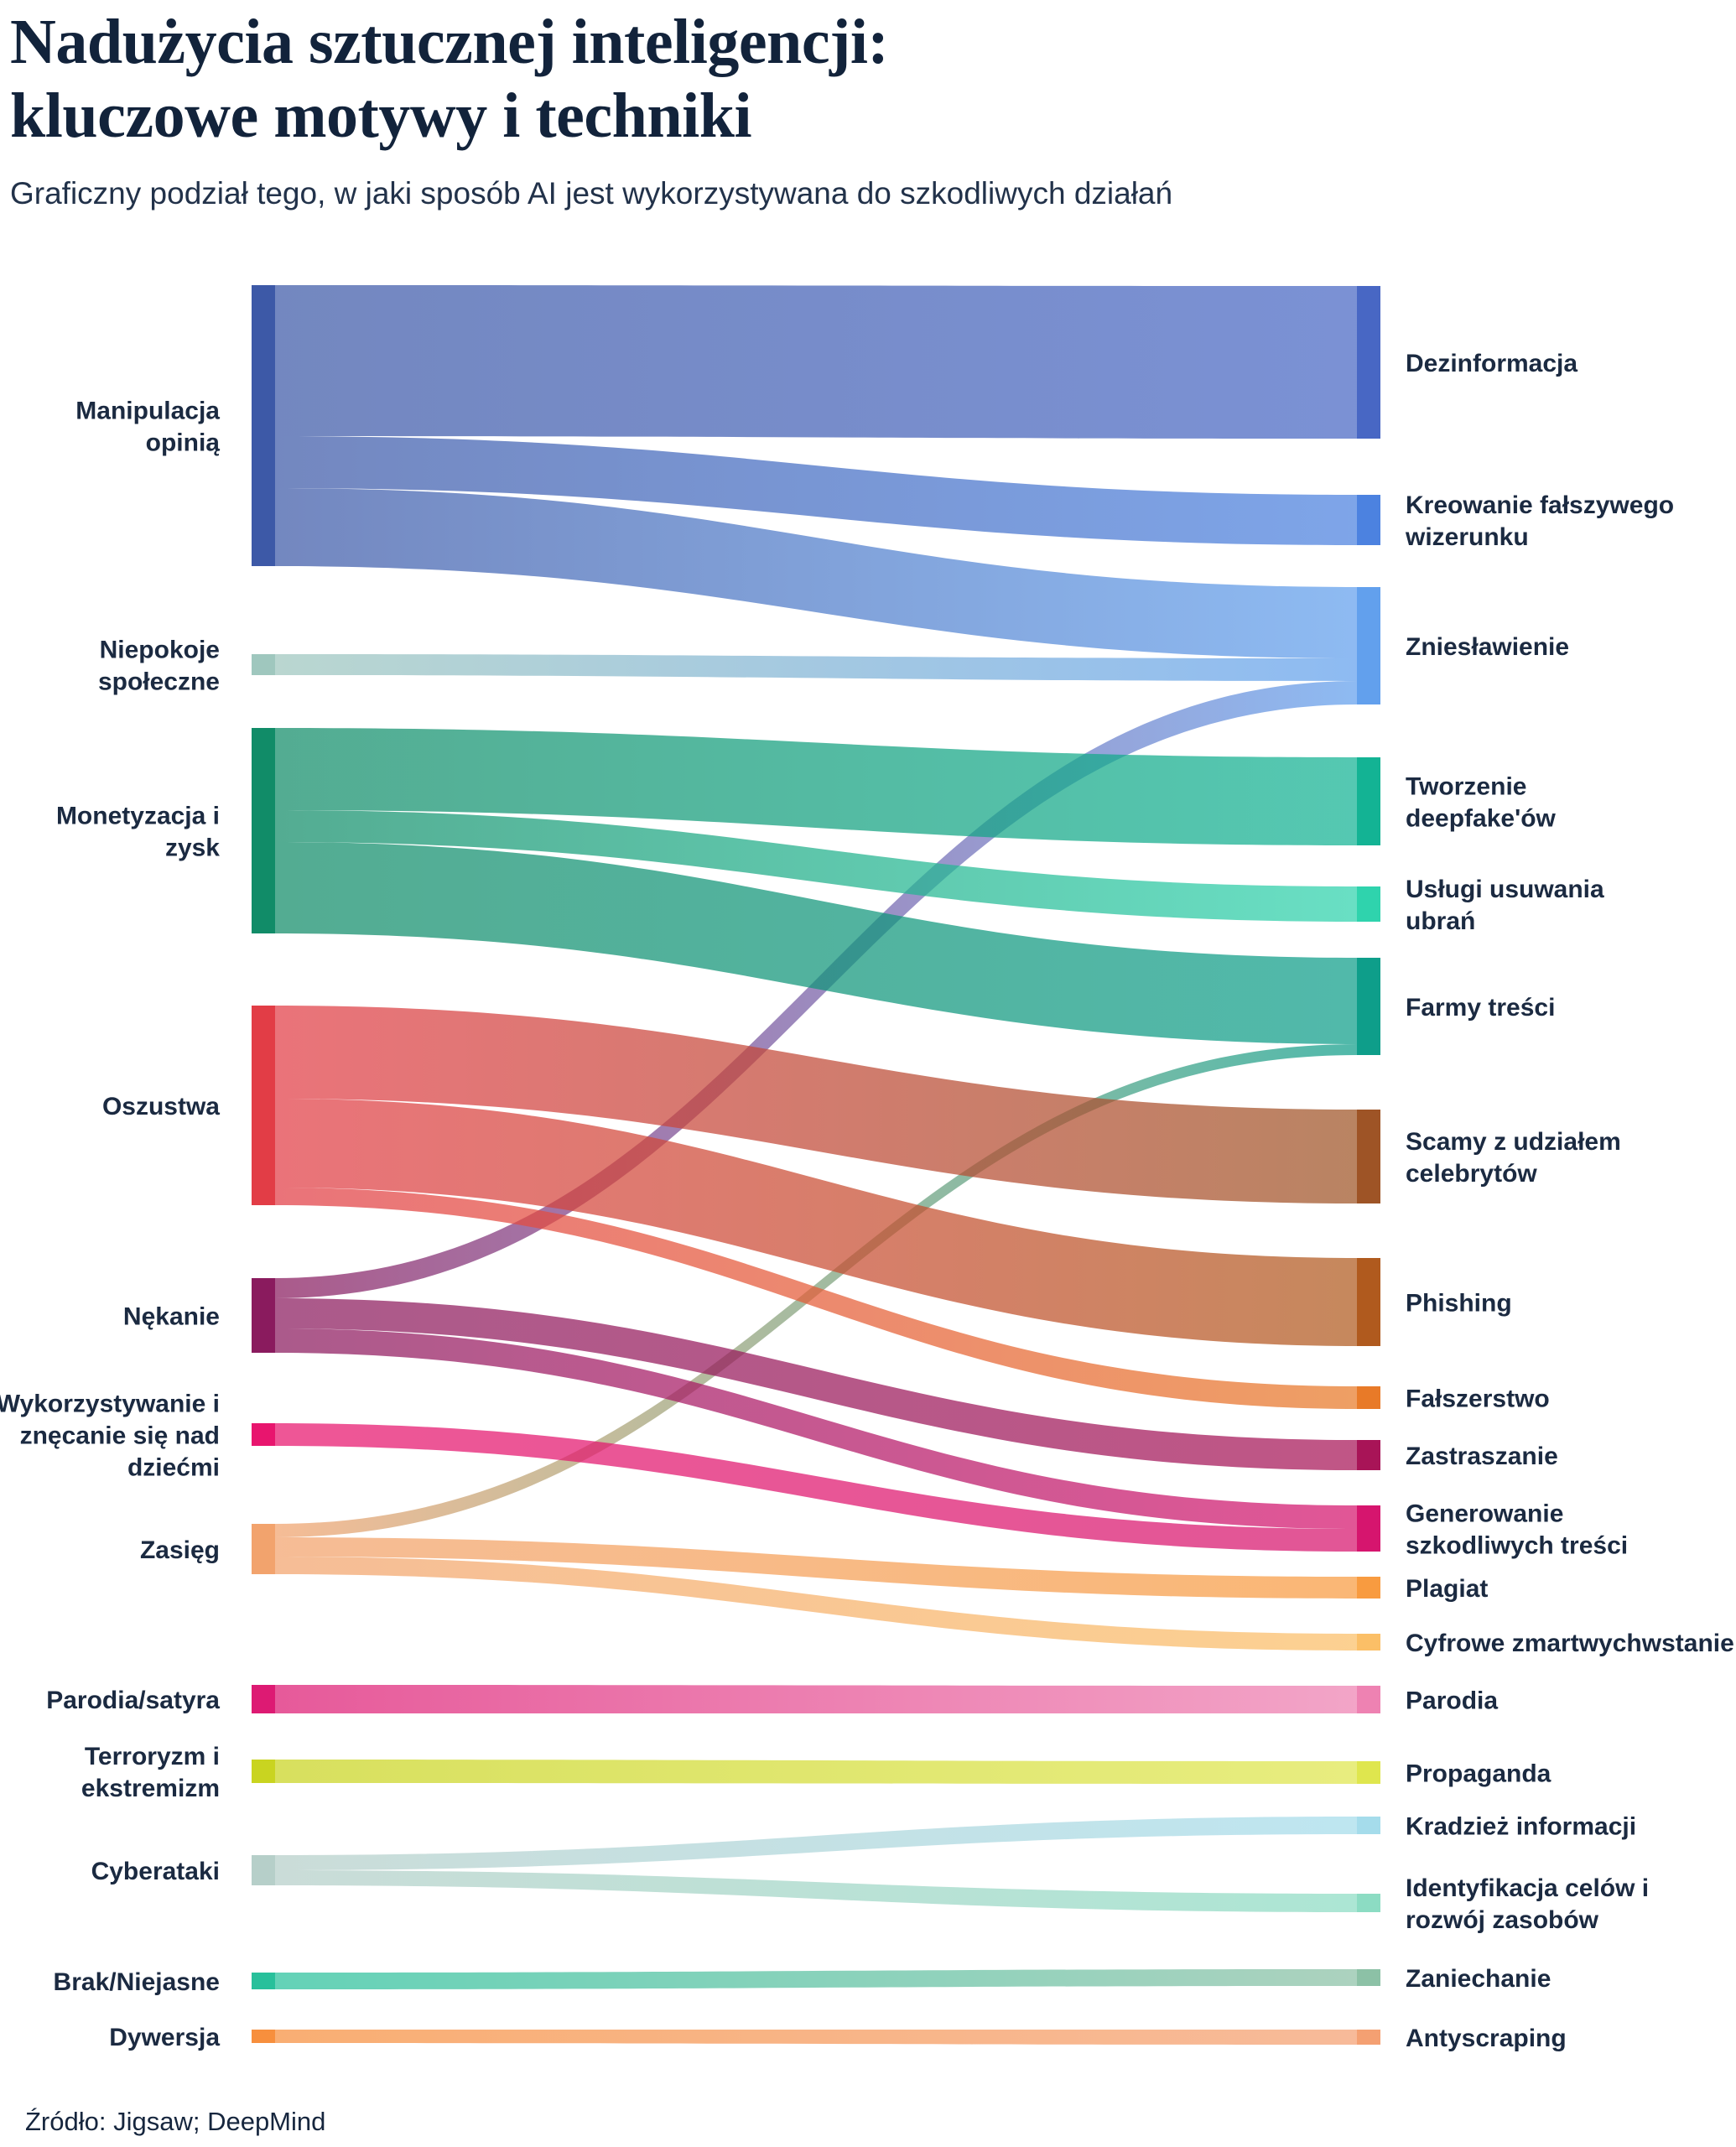 The image size is (1736, 2147). Describe the element at coordinates (1481, 803) in the screenshot. I see `label-deepfakes: Tworzenie deepfake'ów` at that location.